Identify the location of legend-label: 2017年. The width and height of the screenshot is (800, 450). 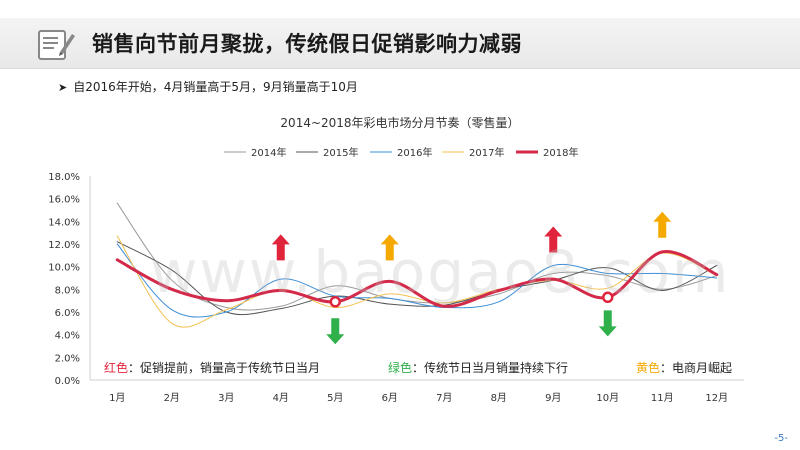
(486, 152).